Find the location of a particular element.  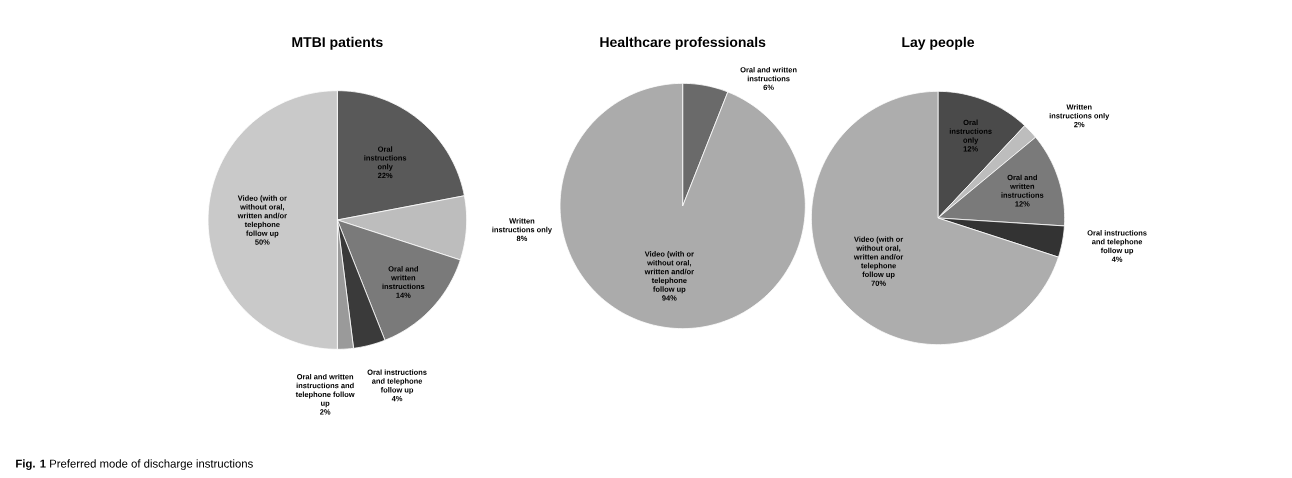

chart-title: Healthcare professionals is located at coordinates (683, 43).